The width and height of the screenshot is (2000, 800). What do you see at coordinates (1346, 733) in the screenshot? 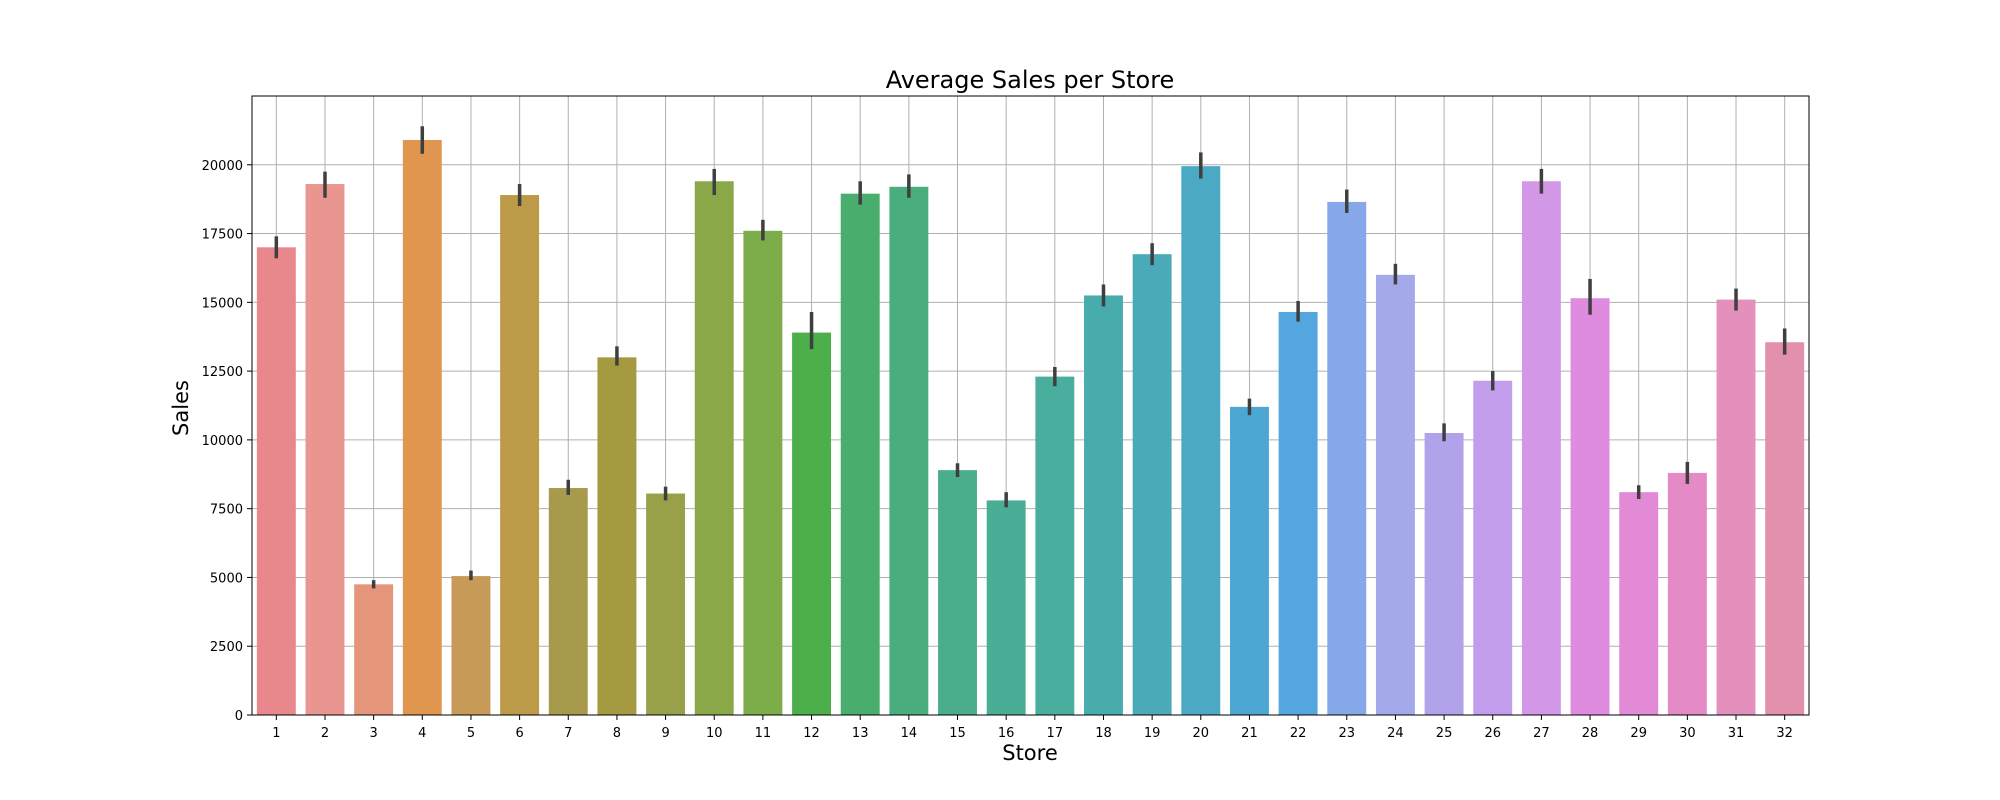
I see `x-tick-label: 23` at bounding box center [1346, 733].